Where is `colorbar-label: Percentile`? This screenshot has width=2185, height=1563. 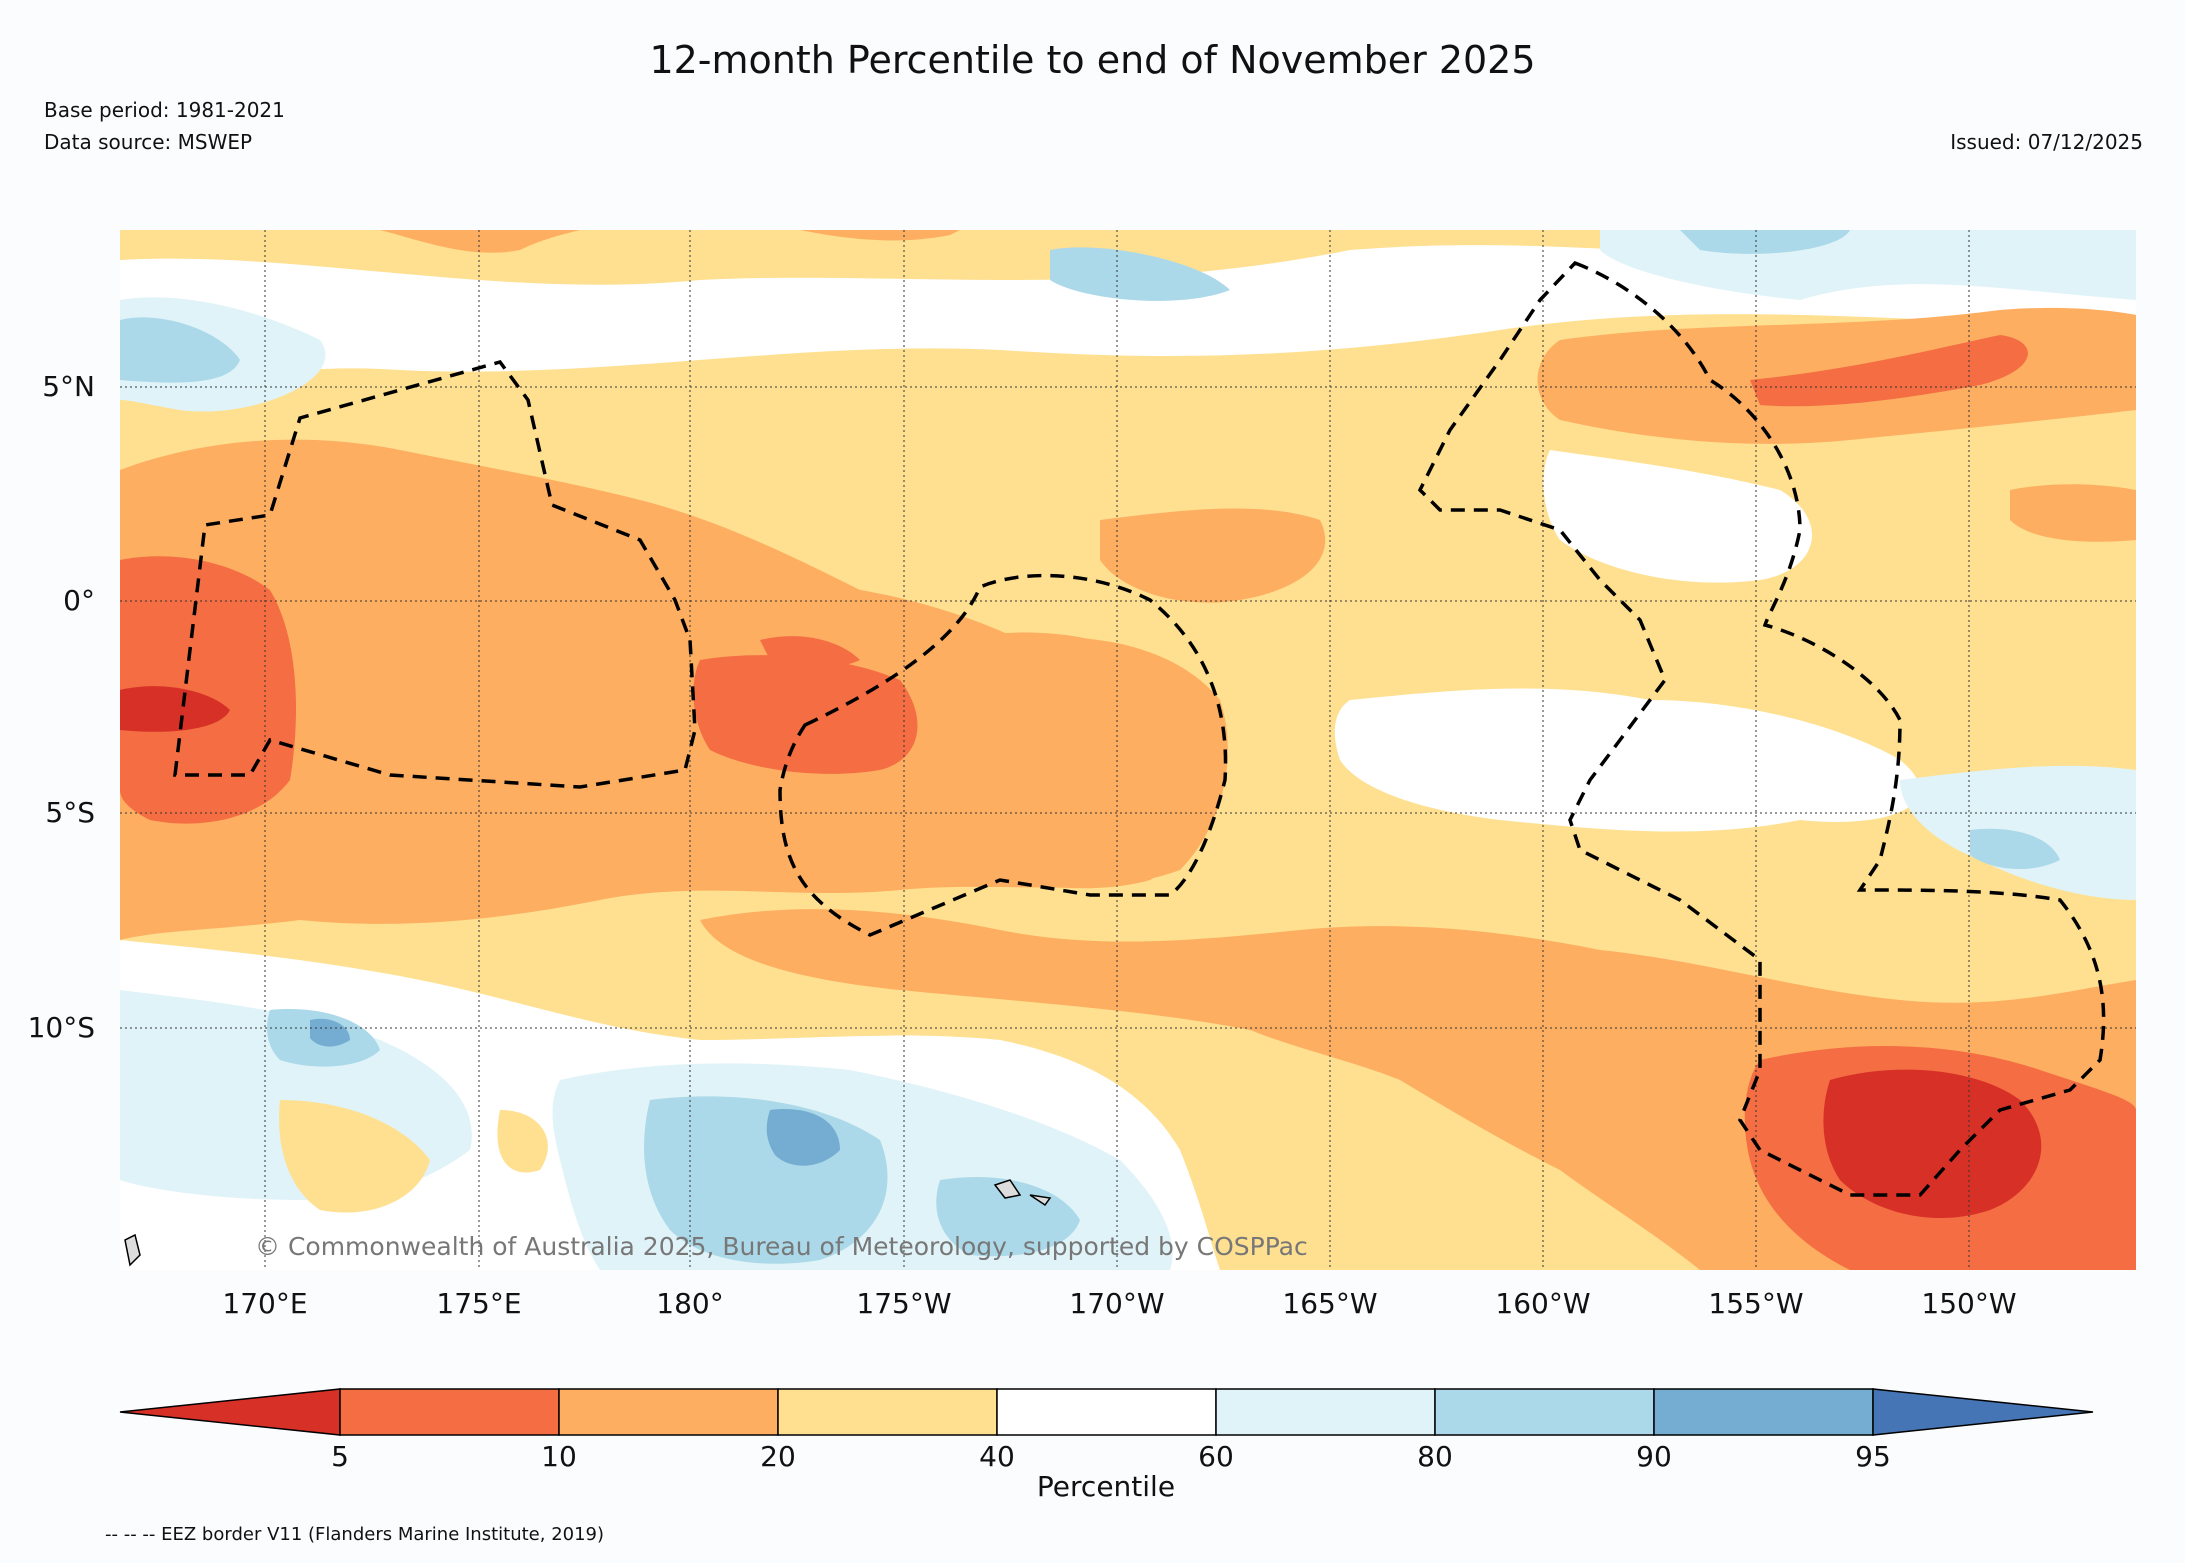 colorbar-label: Percentile is located at coordinates (1106, 1486).